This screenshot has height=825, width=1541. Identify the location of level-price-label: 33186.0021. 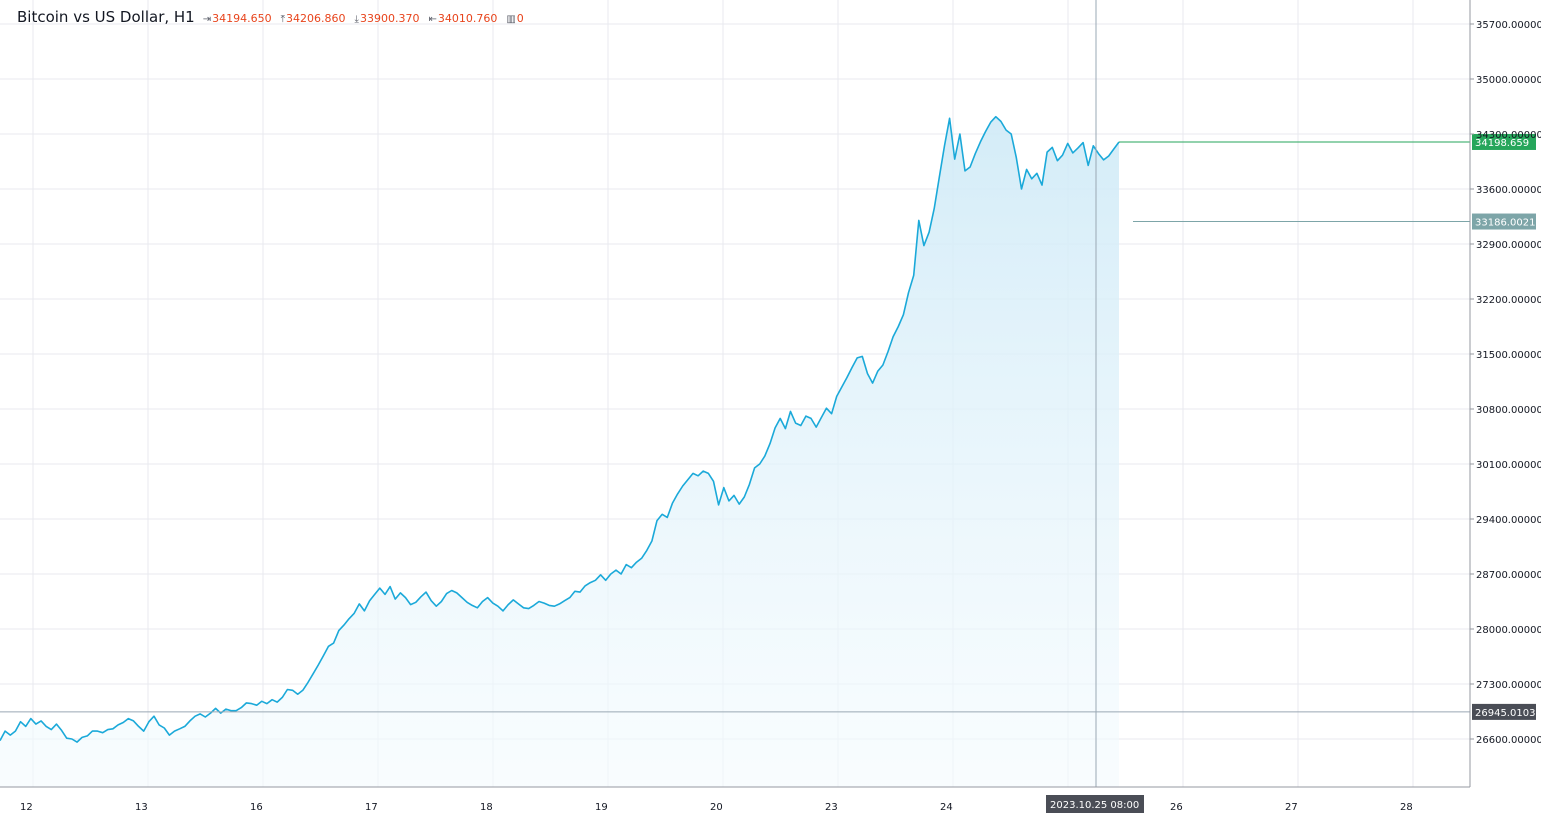
(1505, 223).